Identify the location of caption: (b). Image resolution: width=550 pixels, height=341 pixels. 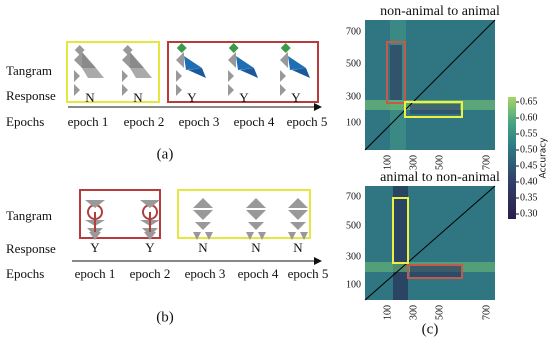
(165, 317).